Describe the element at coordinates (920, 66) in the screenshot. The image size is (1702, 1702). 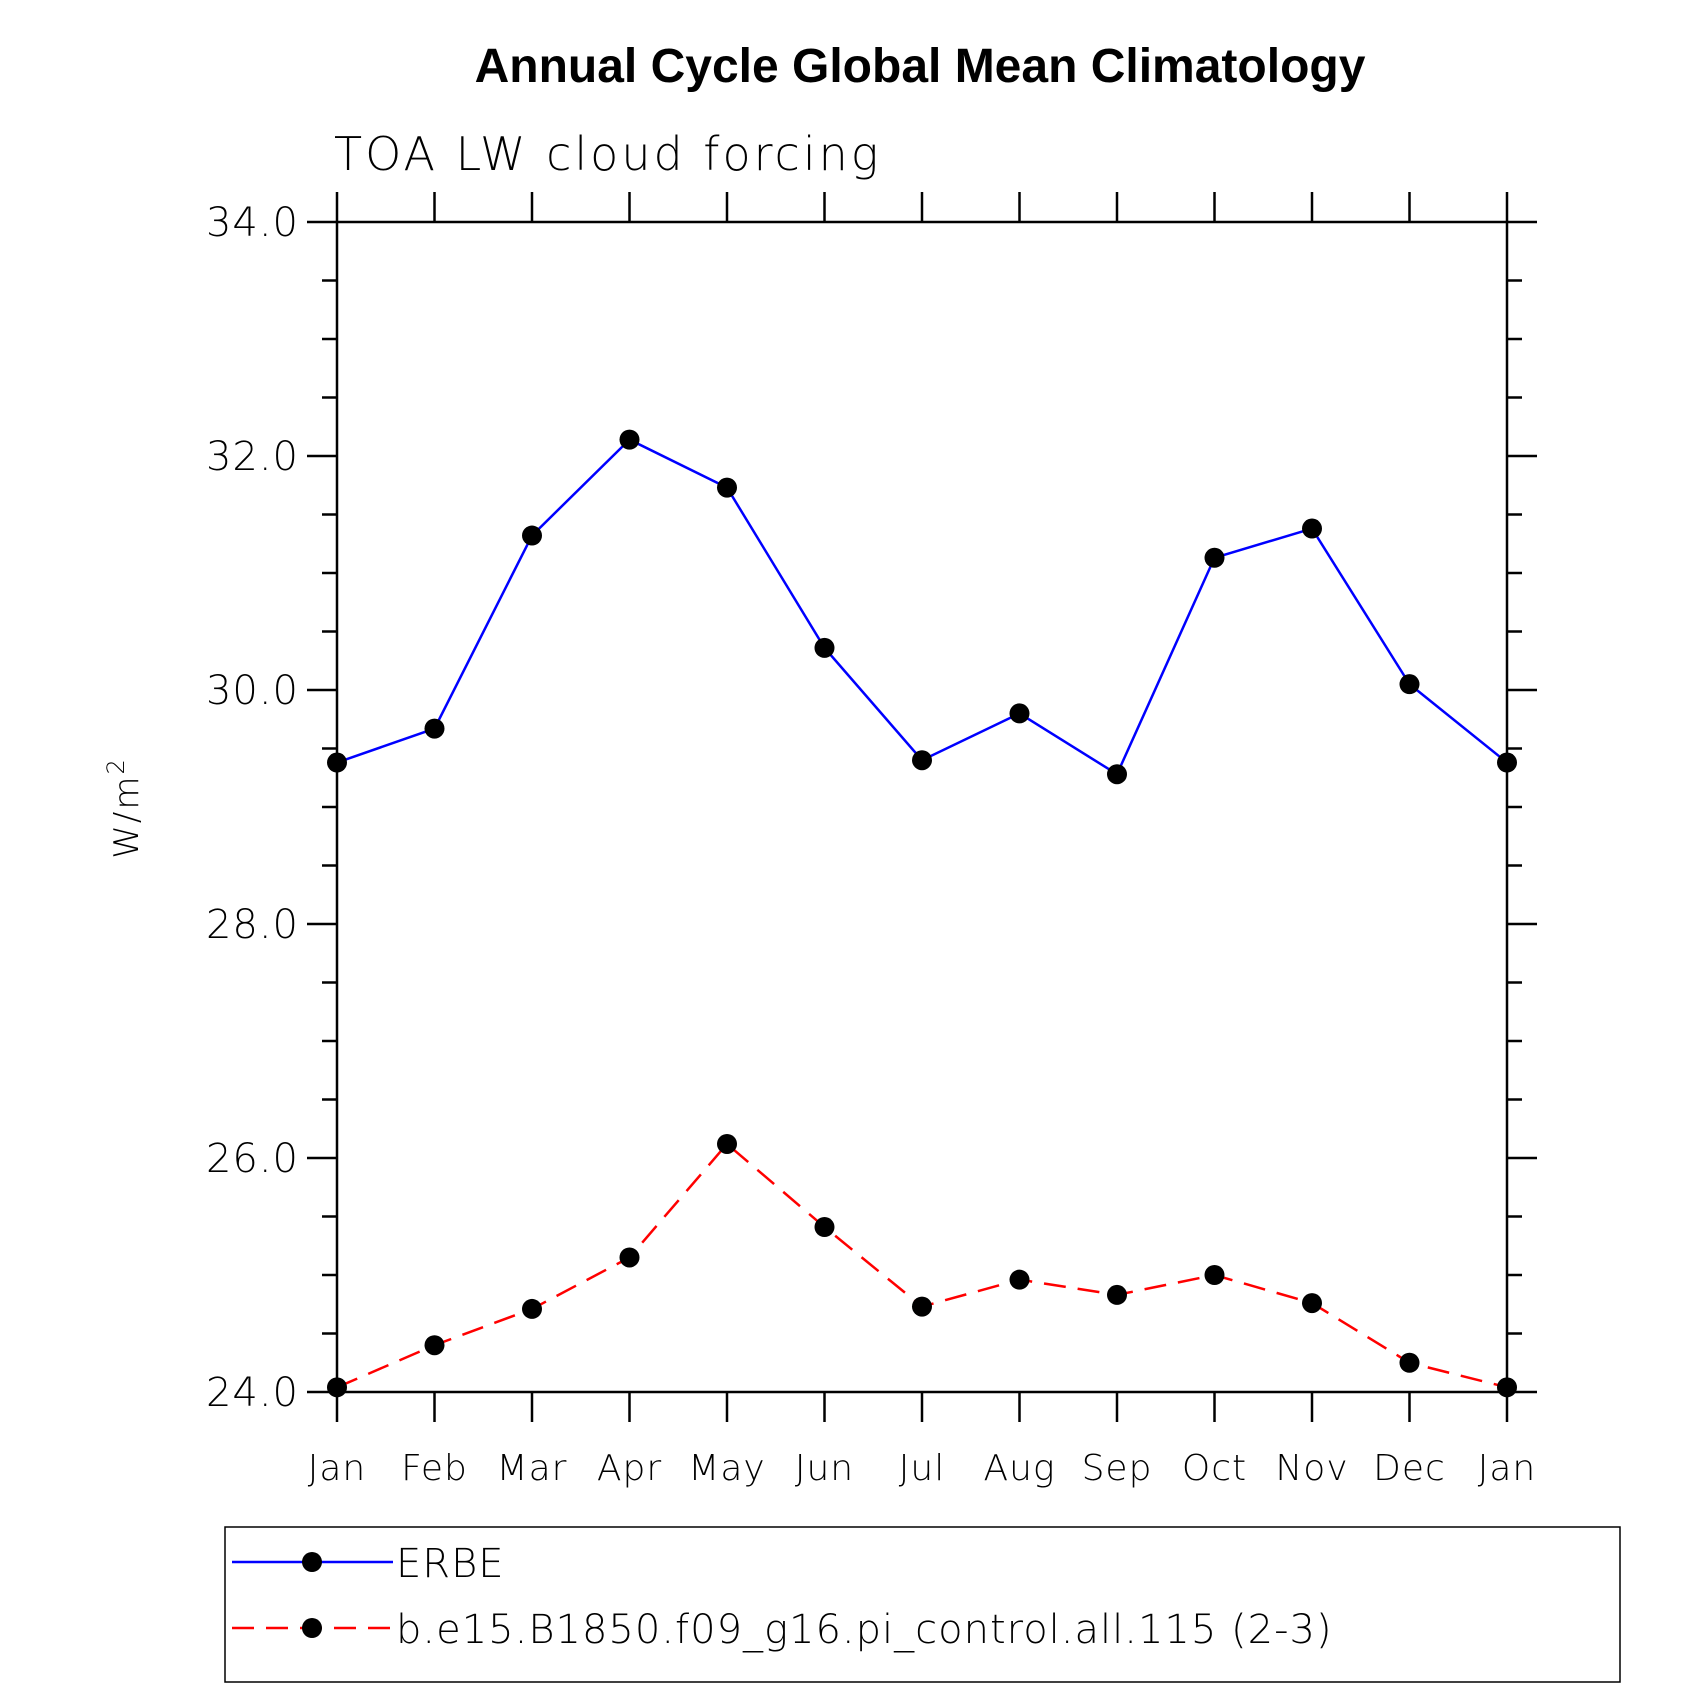
I see `chart-title: Annual Cycle Global Mean Climatology` at that location.